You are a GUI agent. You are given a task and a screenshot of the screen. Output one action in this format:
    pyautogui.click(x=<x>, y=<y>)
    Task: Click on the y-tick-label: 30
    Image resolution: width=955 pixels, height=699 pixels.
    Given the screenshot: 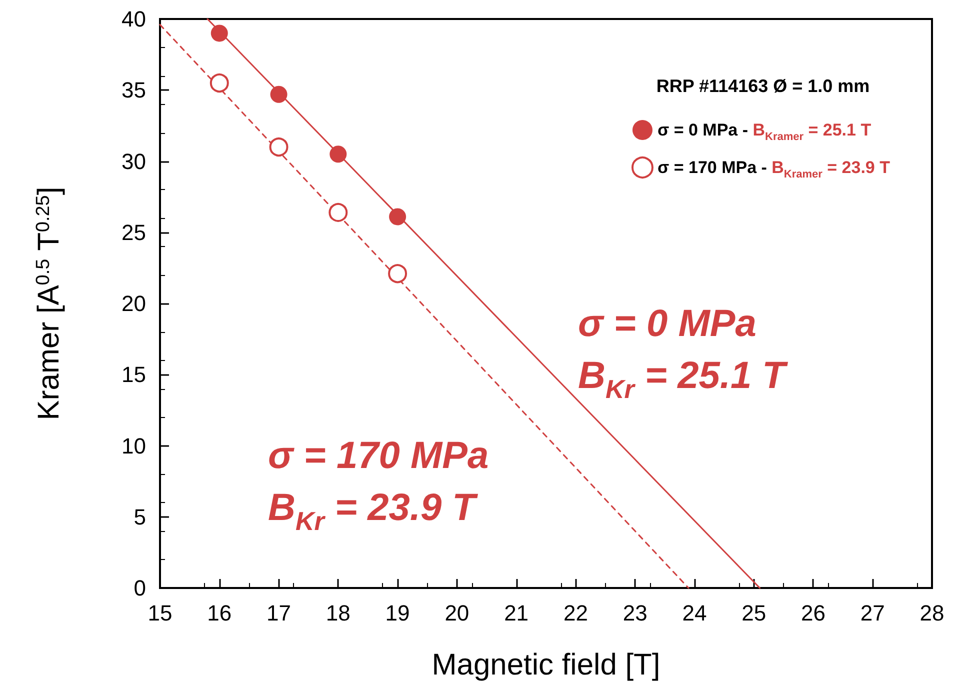 What is the action you would take?
    pyautogui.click(x=134, y=161)
    